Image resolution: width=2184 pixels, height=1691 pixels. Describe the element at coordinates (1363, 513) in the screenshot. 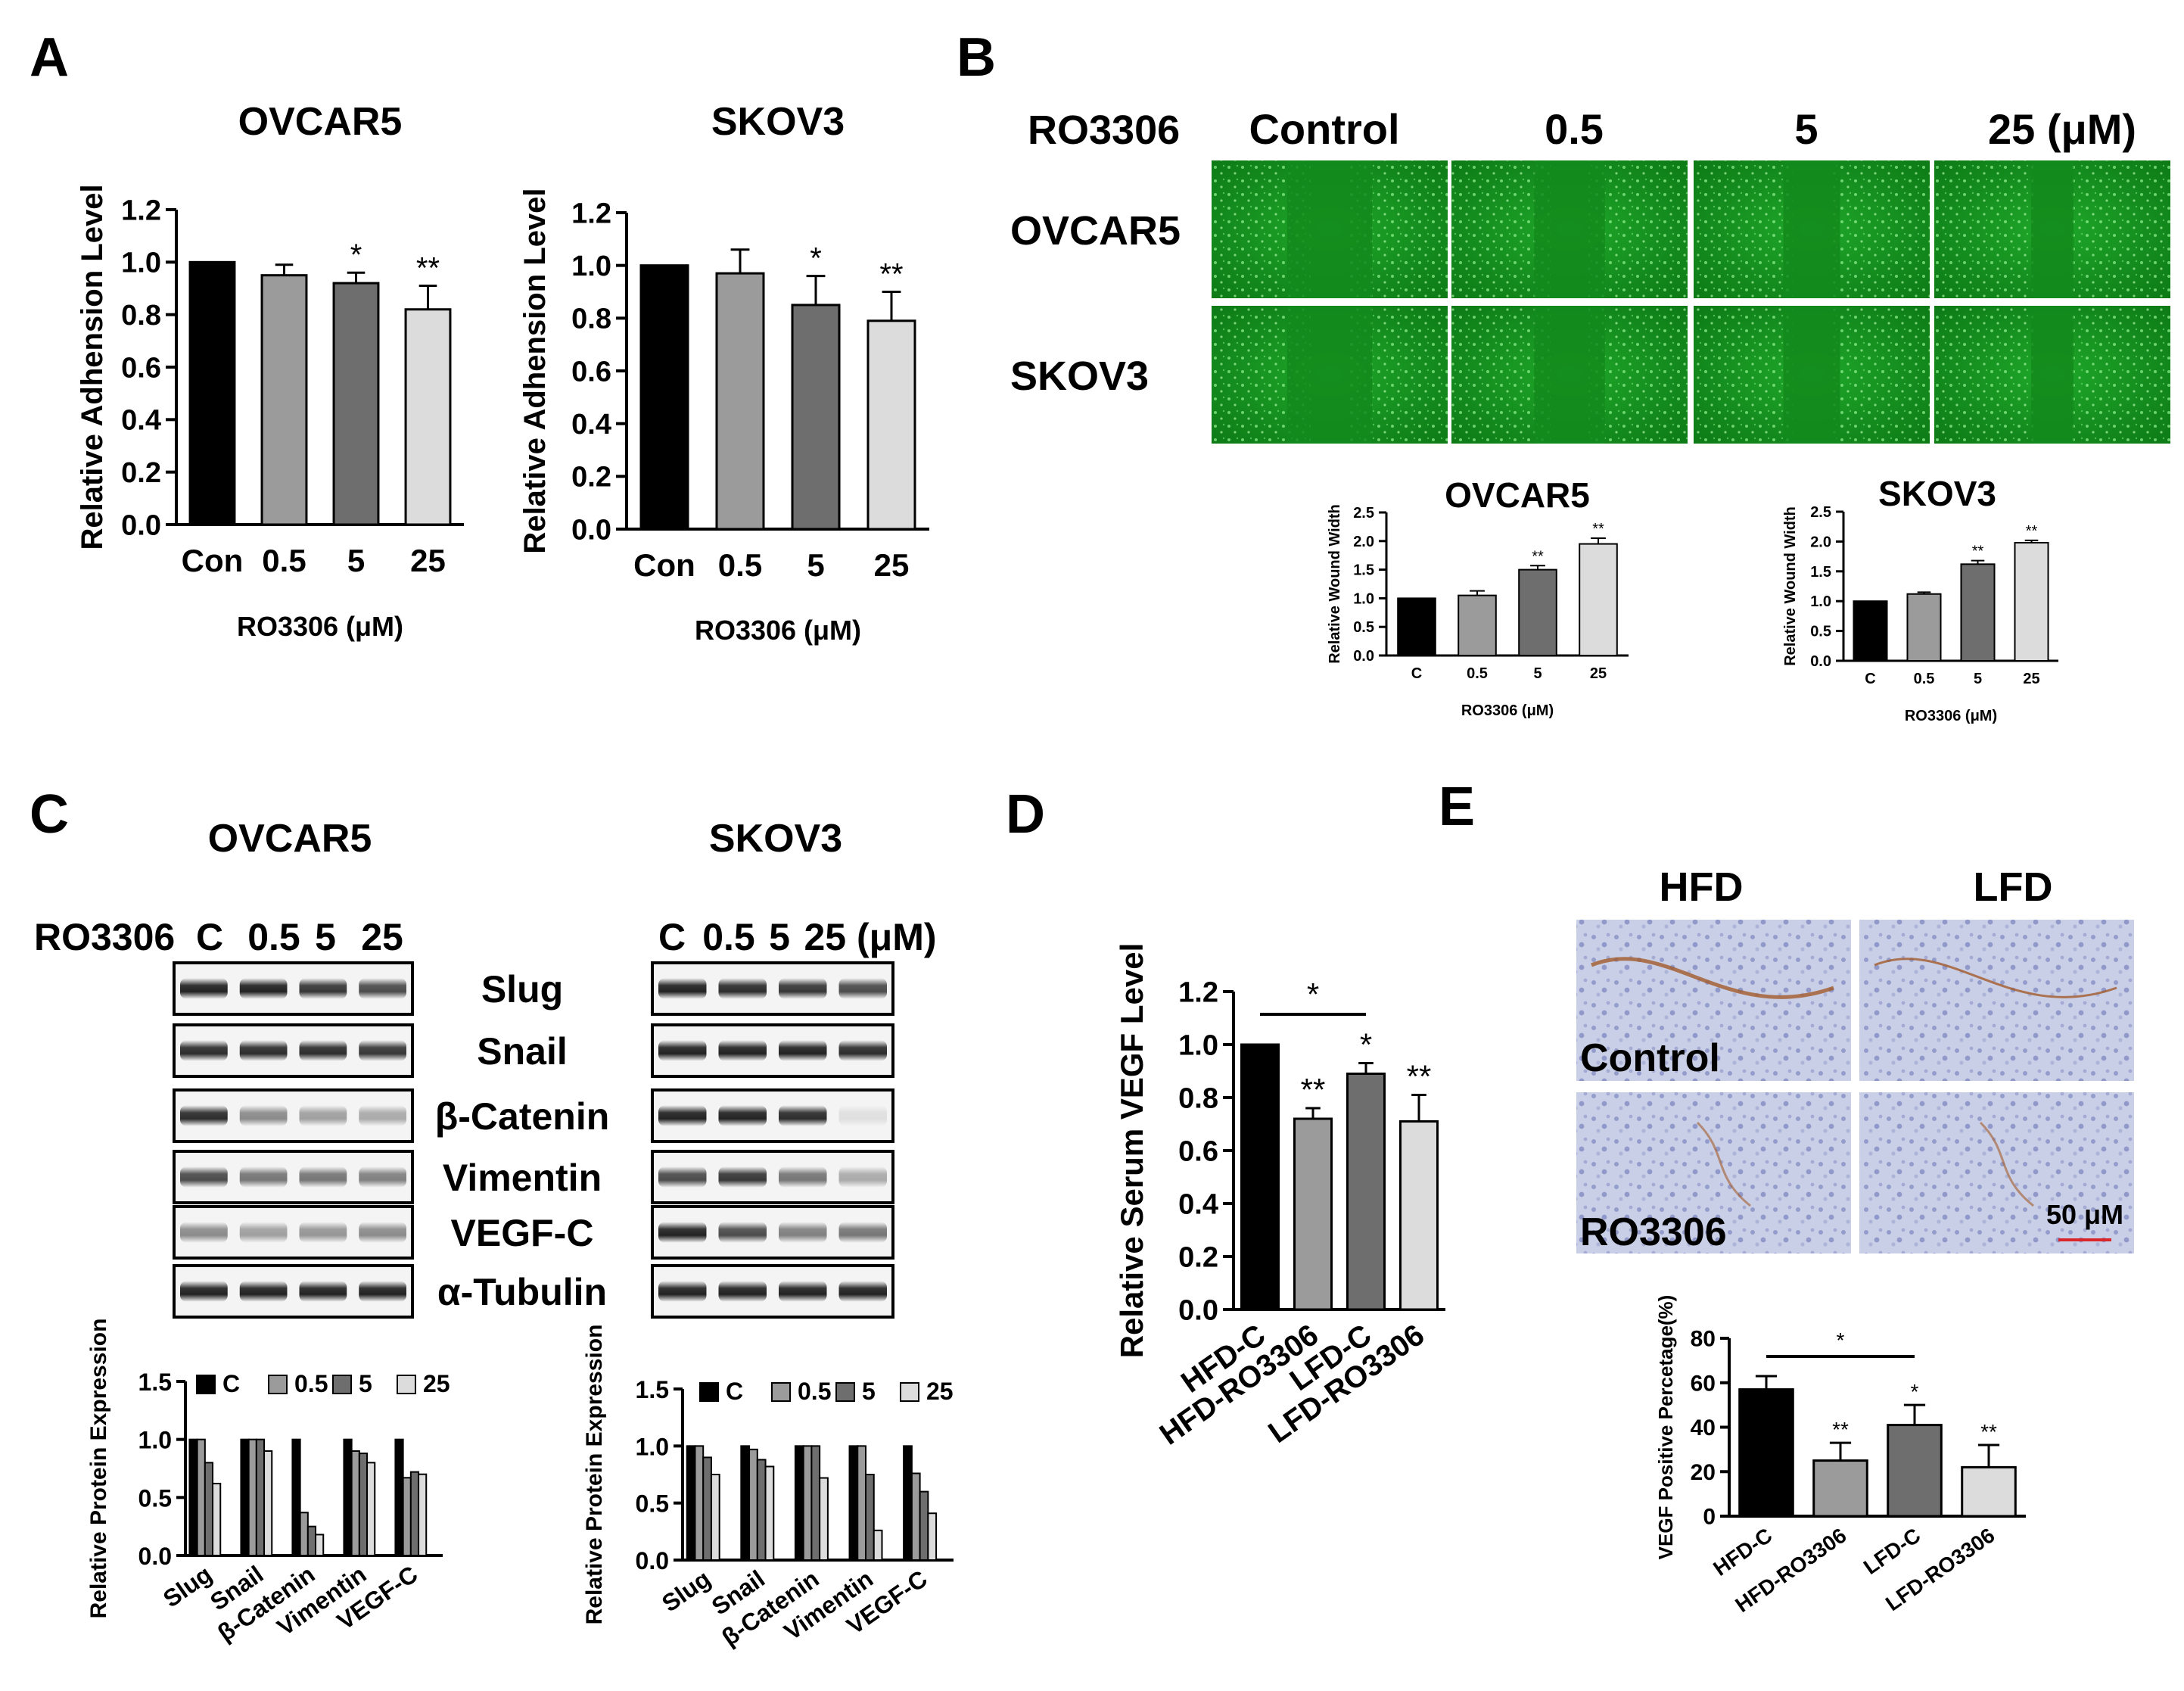

I see `y-tick-label: 2.5` at that location.